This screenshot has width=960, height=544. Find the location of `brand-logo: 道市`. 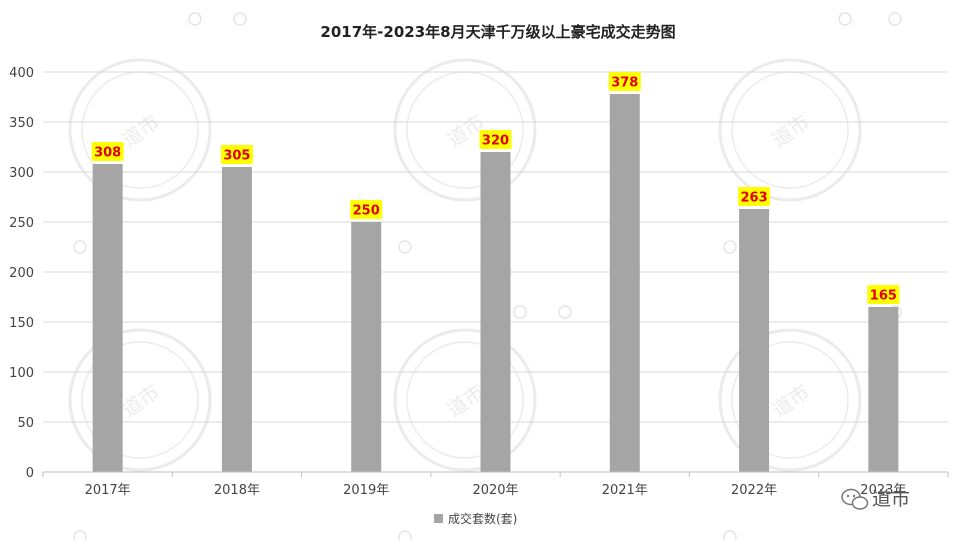

brand-logo: 道市 is located at coordinates (875, 499).